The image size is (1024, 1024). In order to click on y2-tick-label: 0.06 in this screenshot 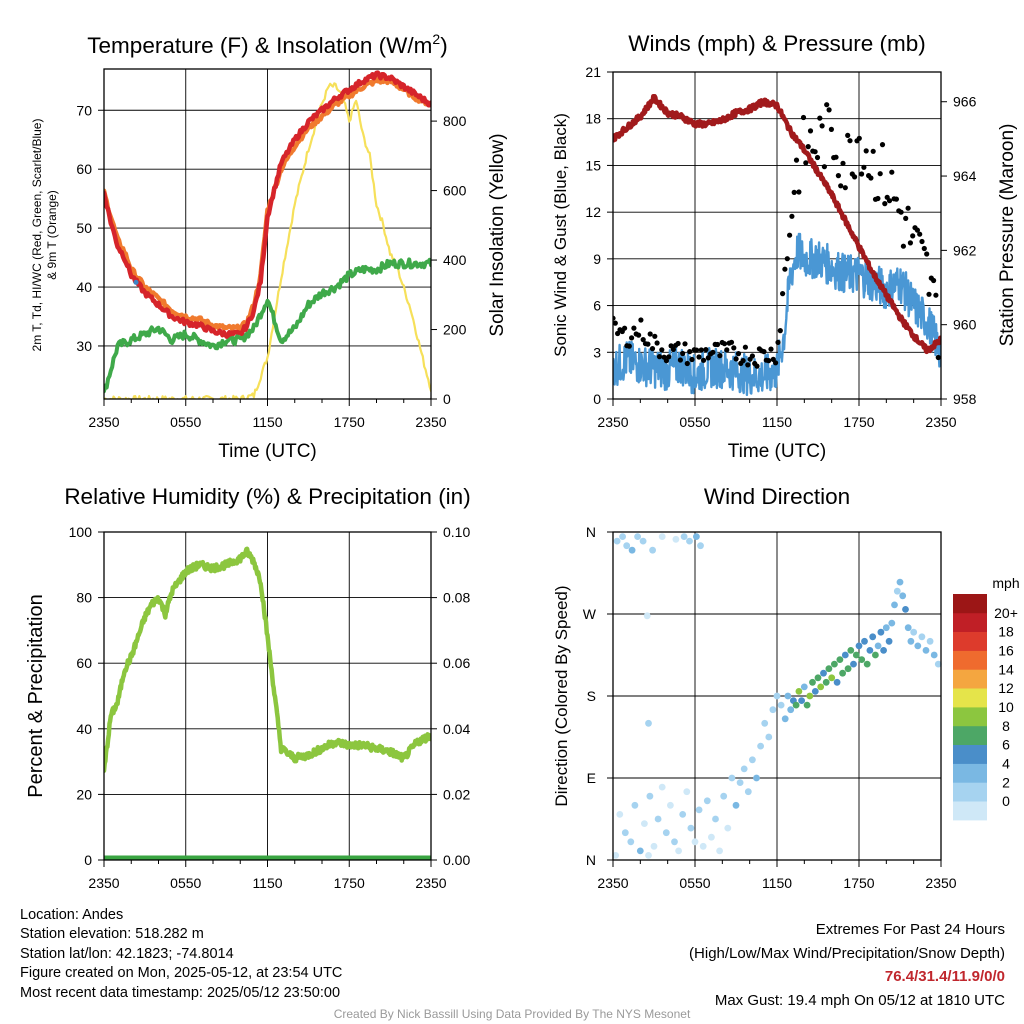, I will do `click(456, 663)`.